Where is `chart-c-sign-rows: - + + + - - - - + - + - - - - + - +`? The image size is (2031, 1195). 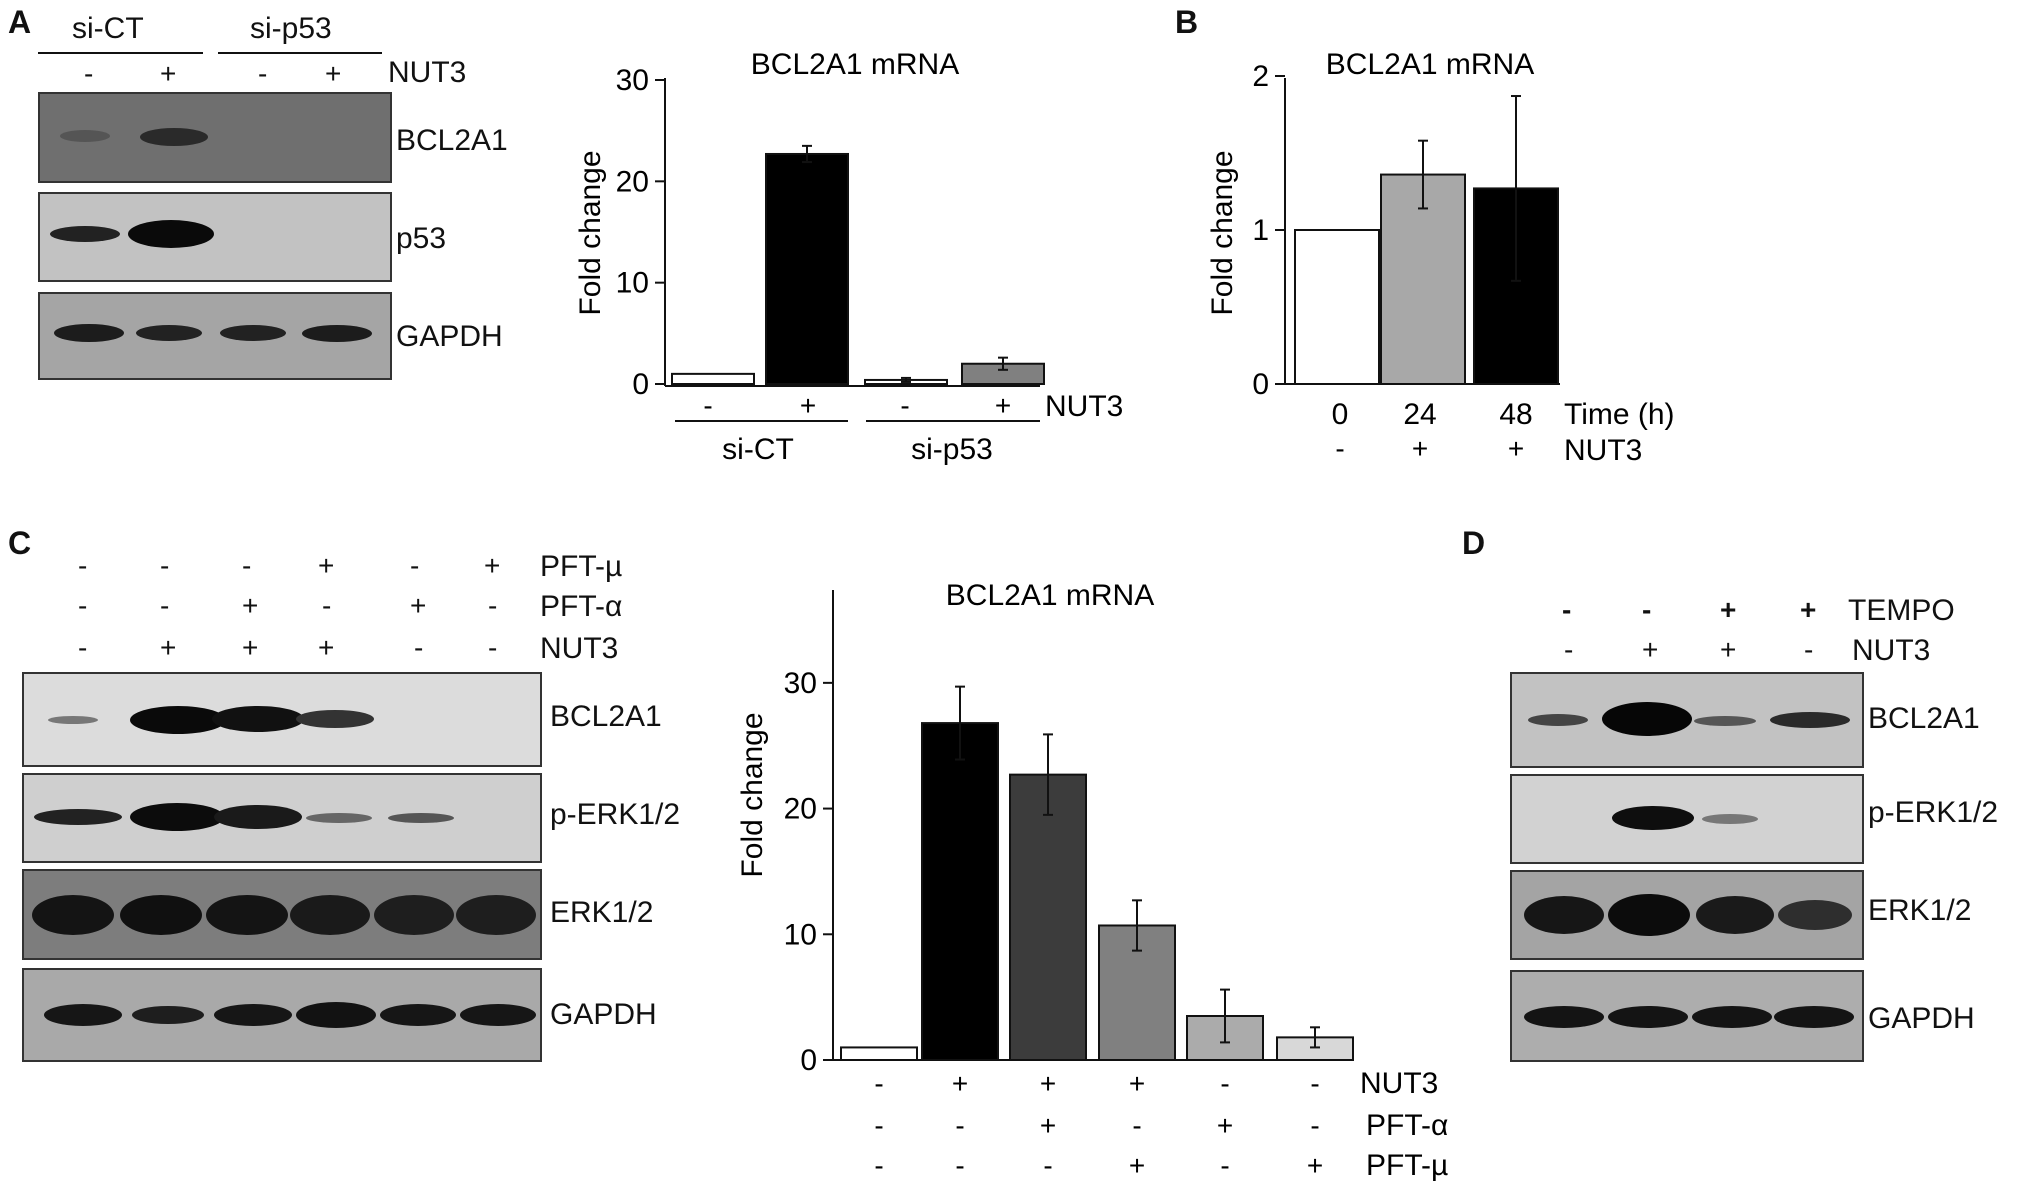
chart-c-sign-rows: - + + + - - - - + - + - - - - + - + is located at coordinates (1098, 1124).